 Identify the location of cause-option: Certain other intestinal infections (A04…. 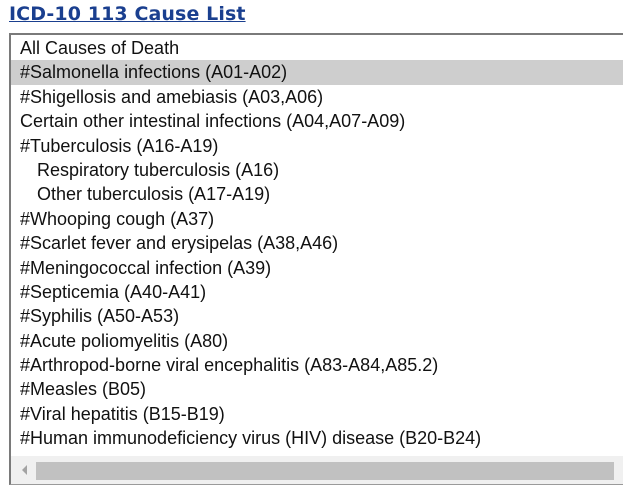
(213, 121).